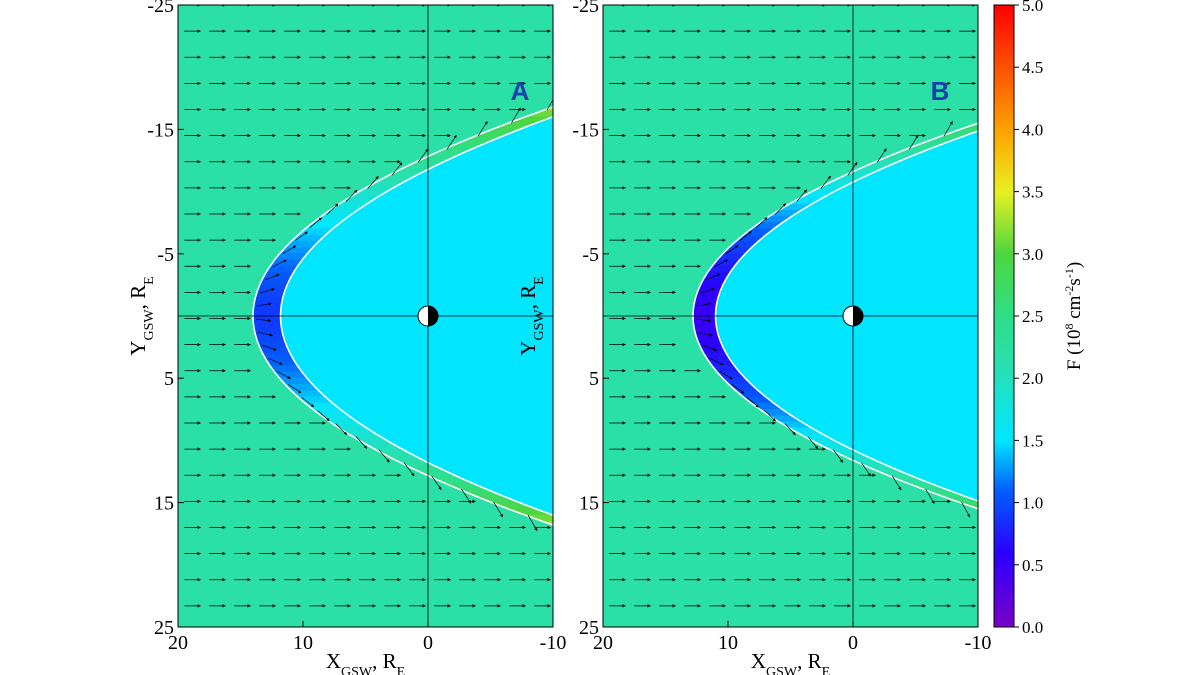 The height and width of the screenshot is (675, 1200). What do you see at coordinates (553, 643) in the screenshot?
I see `x-tick-label: -10` at bounding box center [553, 643].